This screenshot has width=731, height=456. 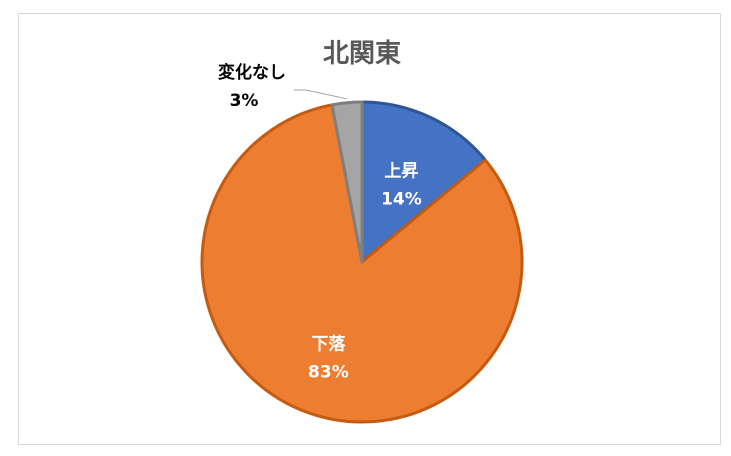 What do you see at coordinates (320, 94) in the screenshot?
I see `leader-line` at bounding box center [320, 94].